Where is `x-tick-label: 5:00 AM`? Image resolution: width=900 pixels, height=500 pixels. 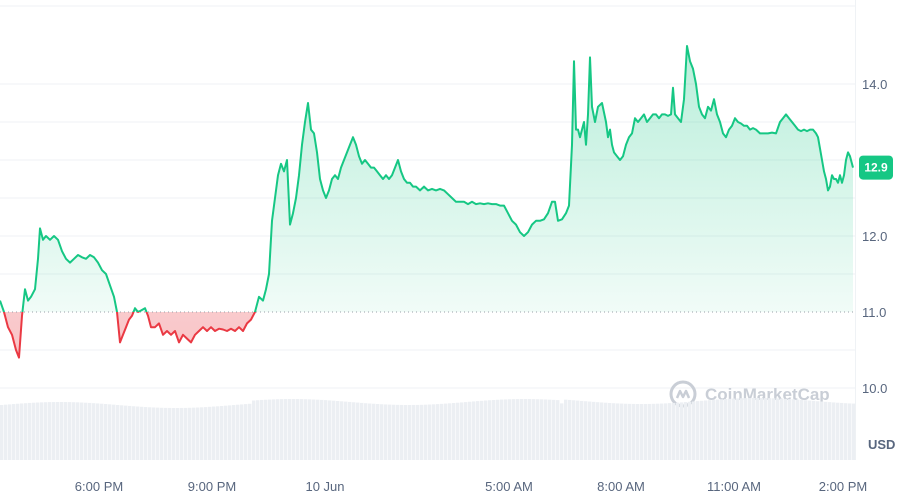
x-tick-label: 5:00 AM is located at coordinates (509, 486).